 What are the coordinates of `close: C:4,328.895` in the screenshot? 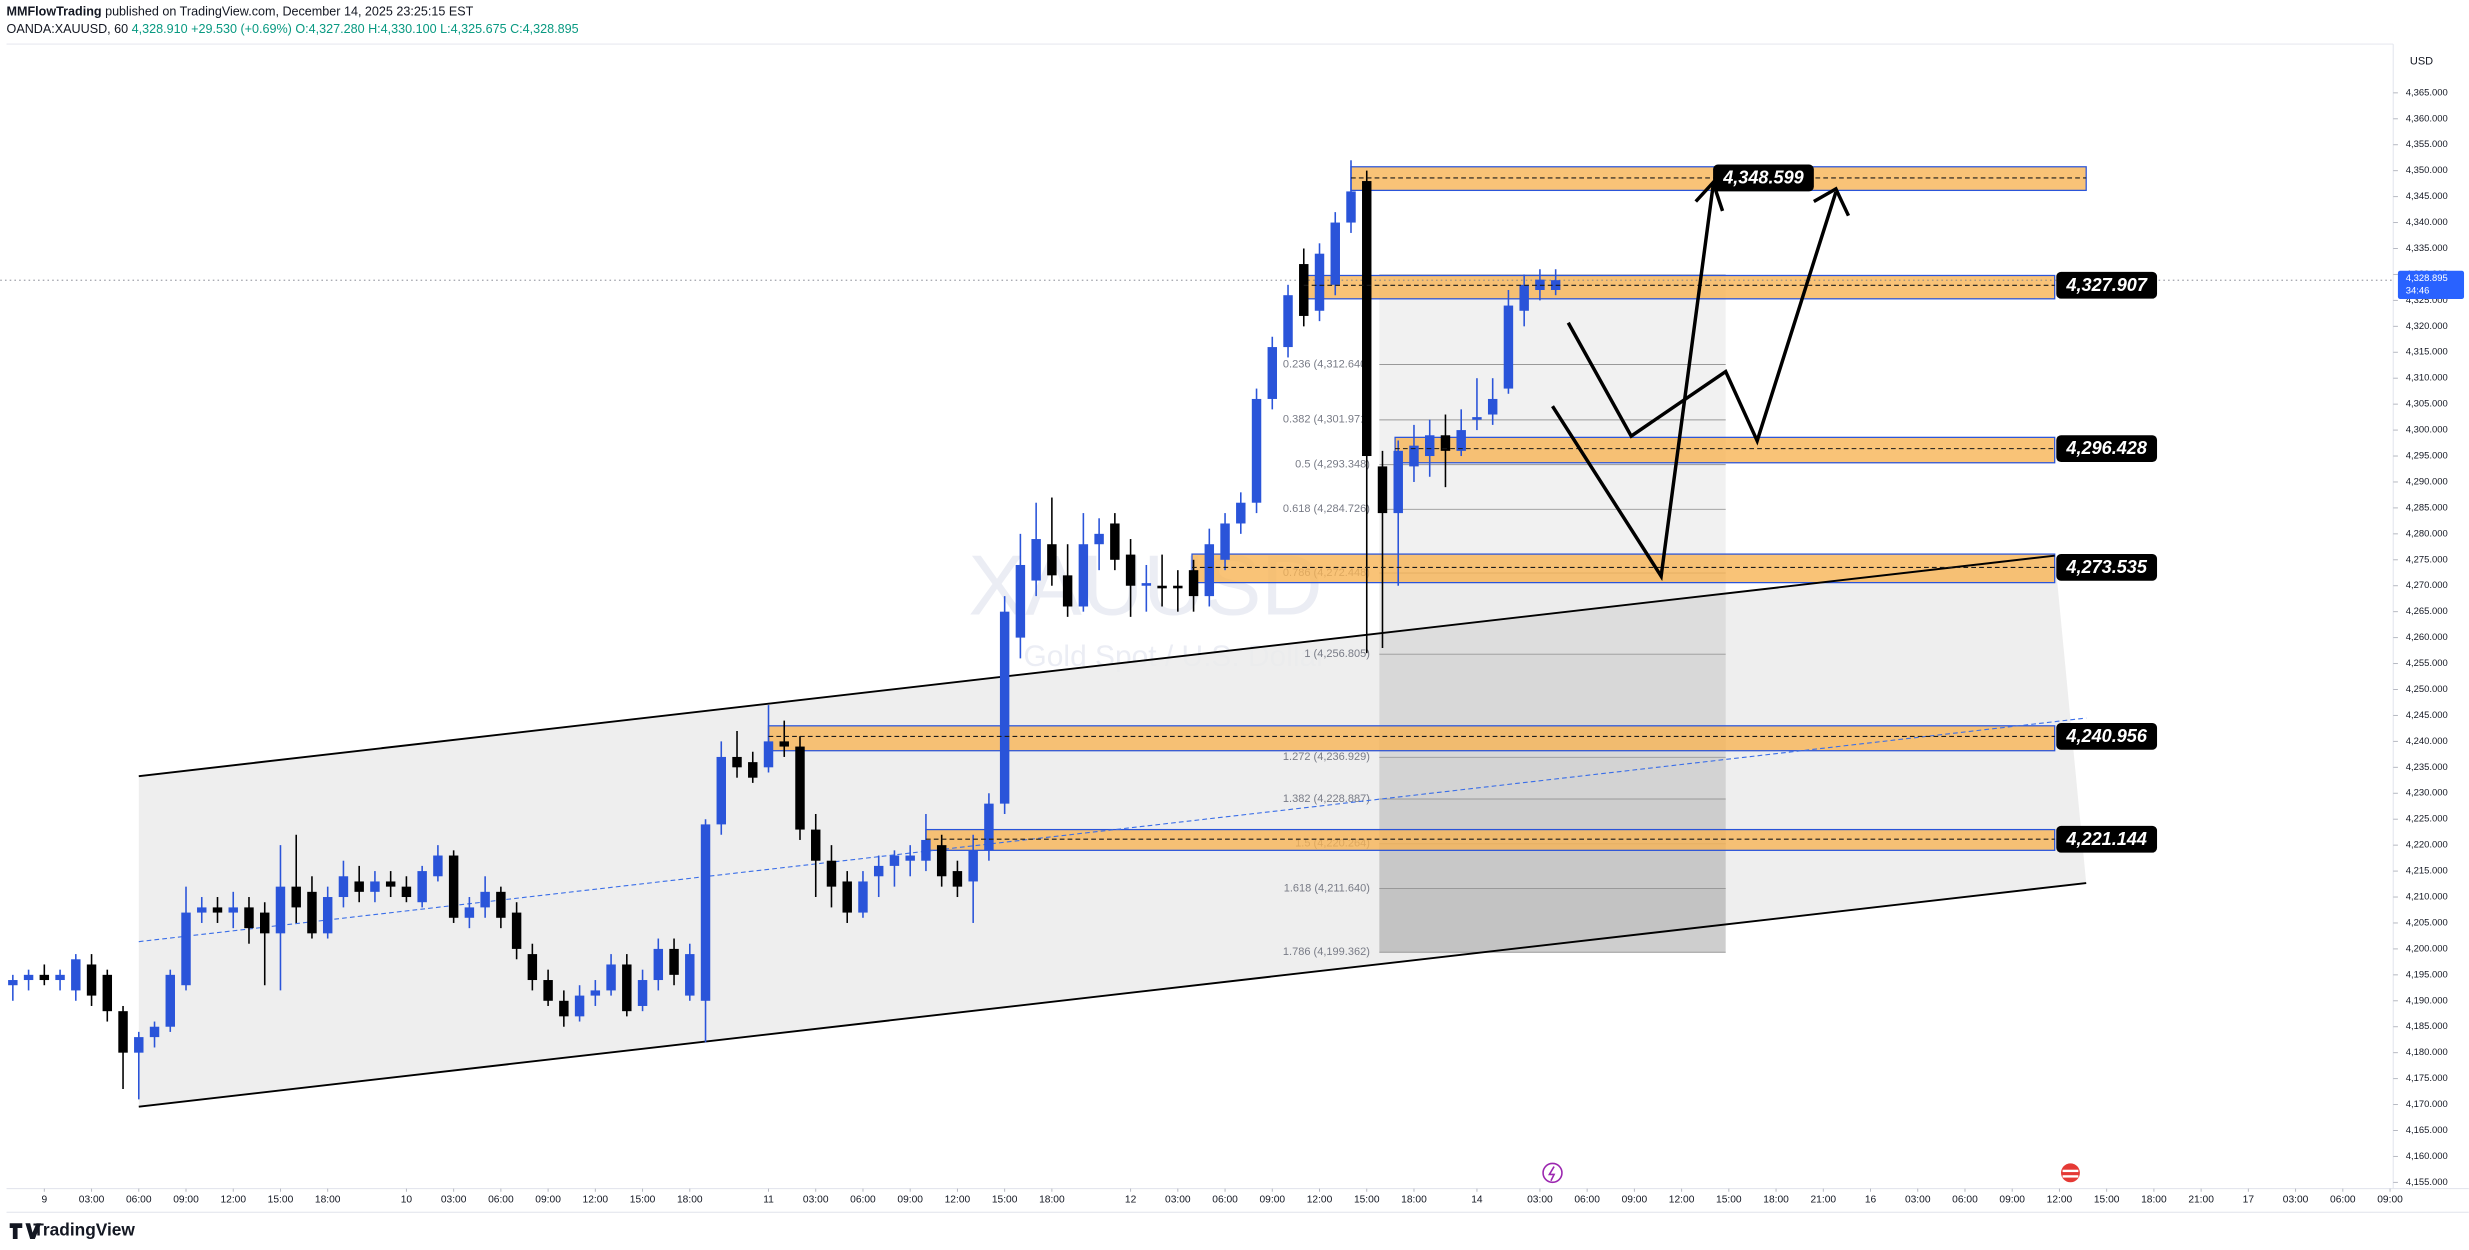 It's located at (544, 29).